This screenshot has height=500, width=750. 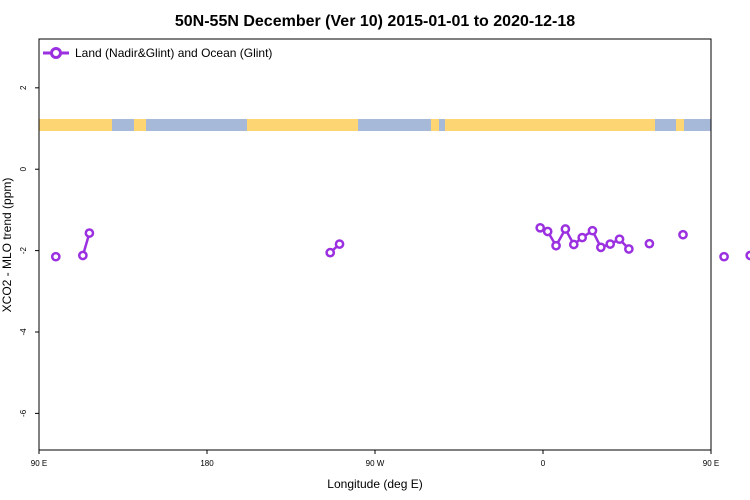 I want to click on x-axis-label: Longitude (deg E), so click(x=374, y=484).